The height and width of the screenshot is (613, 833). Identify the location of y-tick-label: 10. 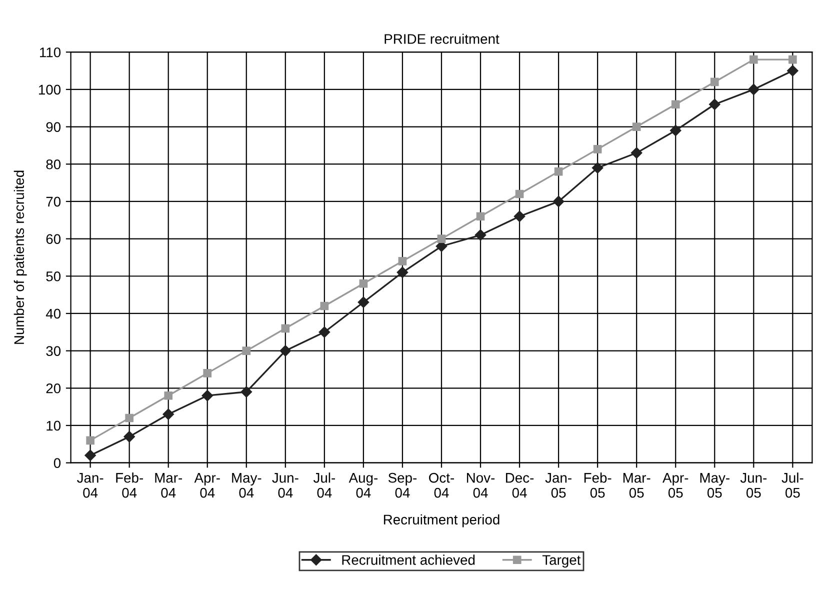
(53, 425).